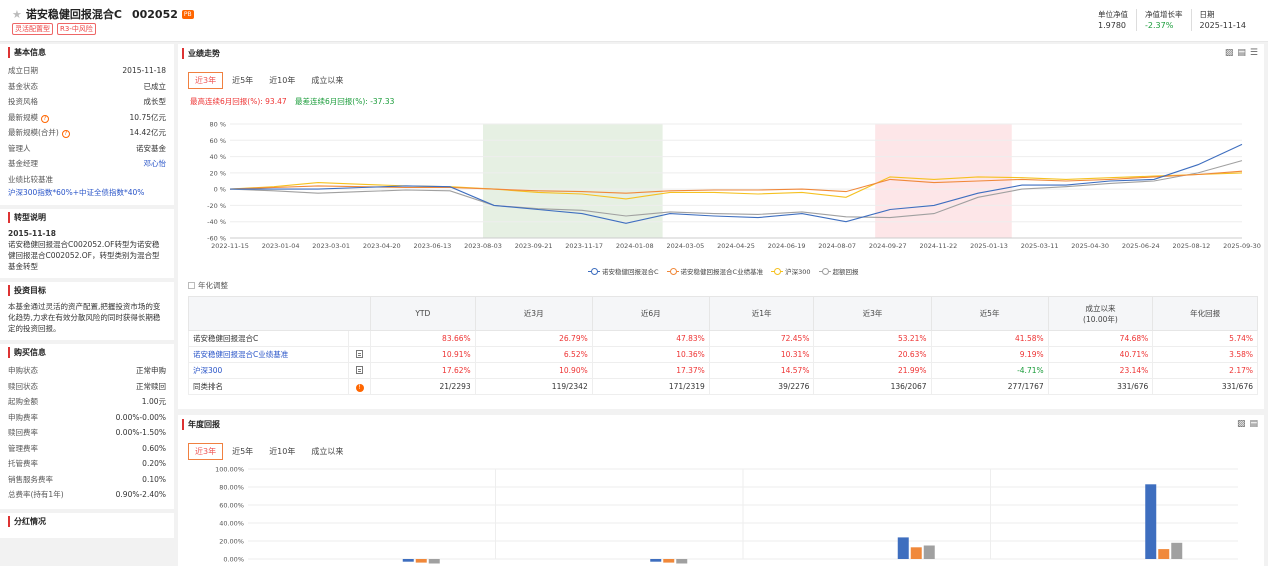 This screenshot has width=1268, height=566. Describe the element at coordinates (838, 271) in the screenshot. I see `legend-item: 超额回报` at that location.